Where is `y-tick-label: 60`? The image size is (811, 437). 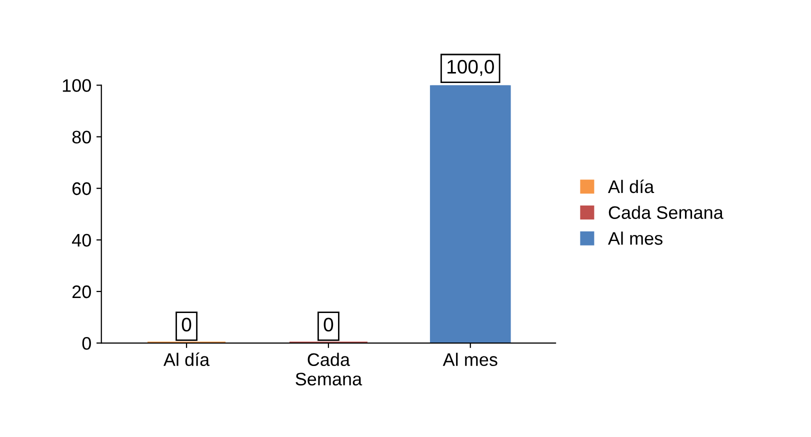 y-tick-label: 60 is located at coordinates (81, 189).